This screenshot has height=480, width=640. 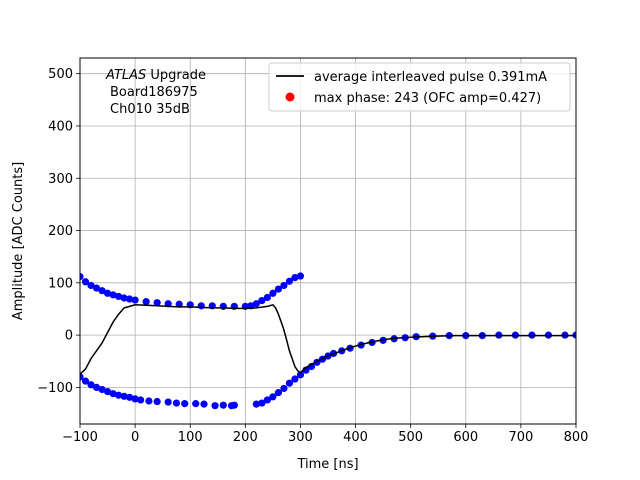 What do you see at coordinates (327, 464) in the screenshot?
I see `x-axis-label: Time [ns]` at bounding box center [327, 464].